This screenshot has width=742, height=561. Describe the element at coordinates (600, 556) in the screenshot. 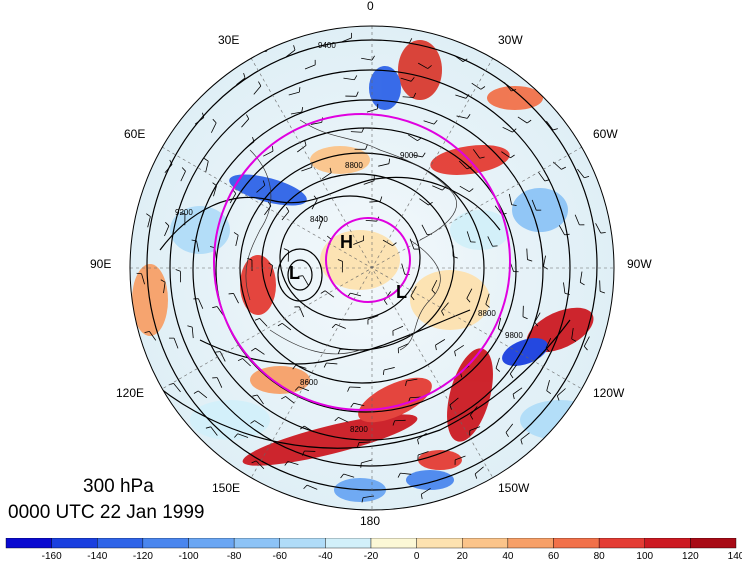

I see `colorbar-label: 80` at that location.